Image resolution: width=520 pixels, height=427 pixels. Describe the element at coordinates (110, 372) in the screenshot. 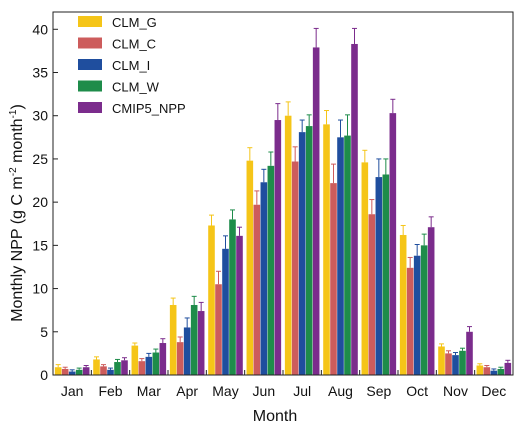

I see `bar-CLM_I-Feb` at that location.